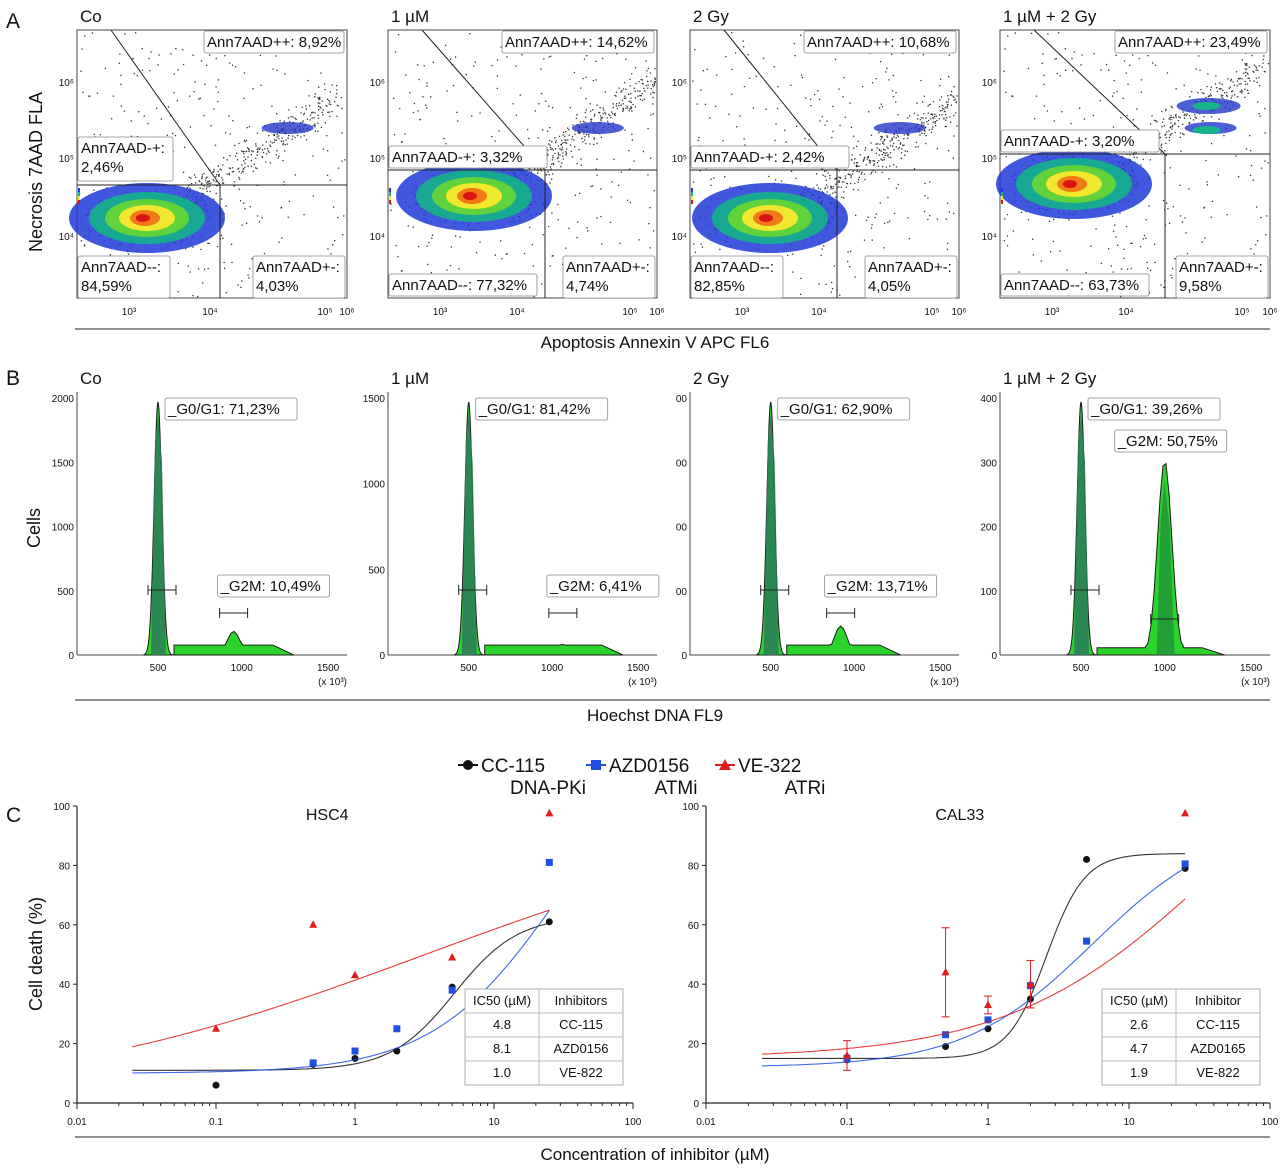 This screenshot has width=1286, height=1174. What do you see at coordinates (298, 267) in the screenshot?
I see `gate-label-pm: Ann7AAD+-:` at bounding box center [298, 267].